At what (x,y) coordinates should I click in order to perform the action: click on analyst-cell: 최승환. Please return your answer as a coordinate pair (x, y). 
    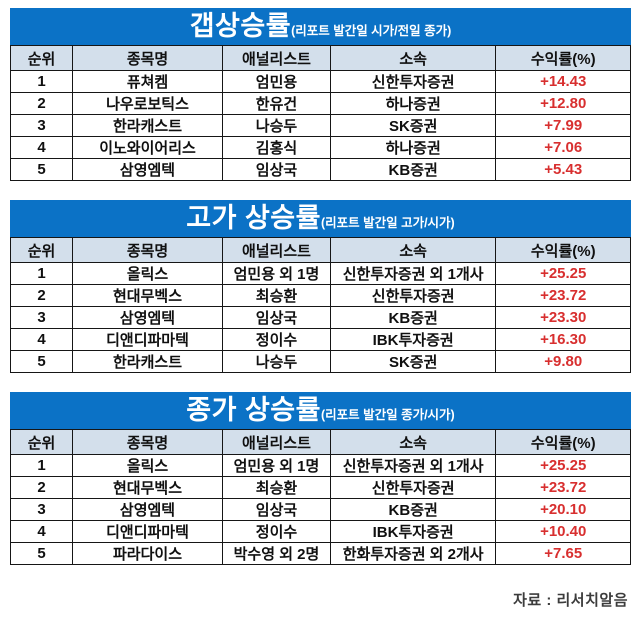
    Looking at the image, I should click on (276, 295).